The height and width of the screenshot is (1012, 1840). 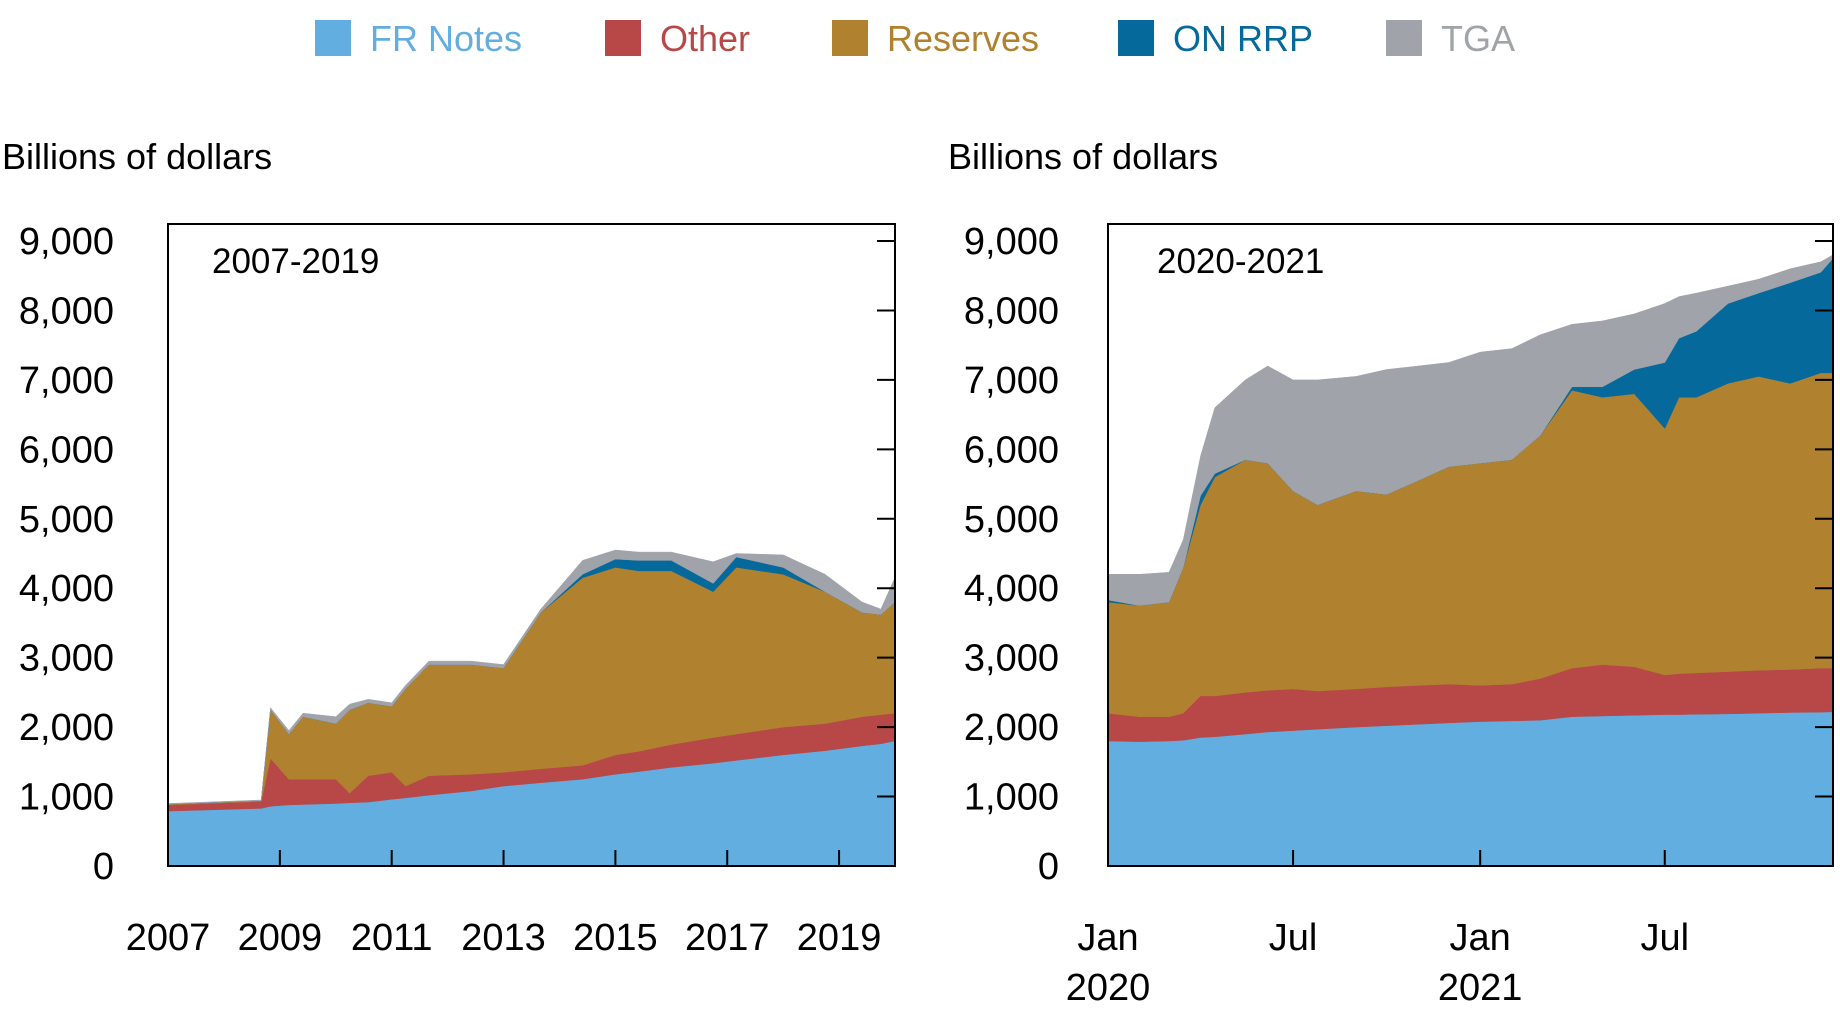 I want to click on legend-item-on-rrp: ON RRP, so click(x=1215, y=38).